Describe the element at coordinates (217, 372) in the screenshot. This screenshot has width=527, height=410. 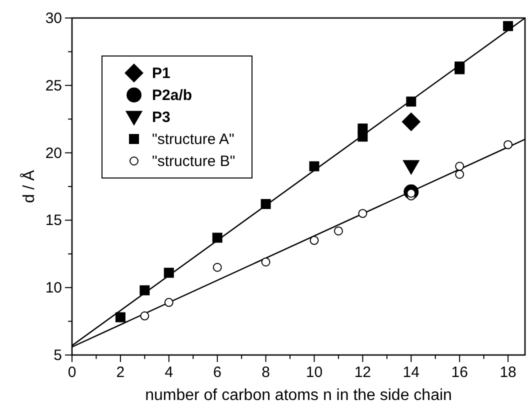
I see `x-tick-label: 6` at that location.